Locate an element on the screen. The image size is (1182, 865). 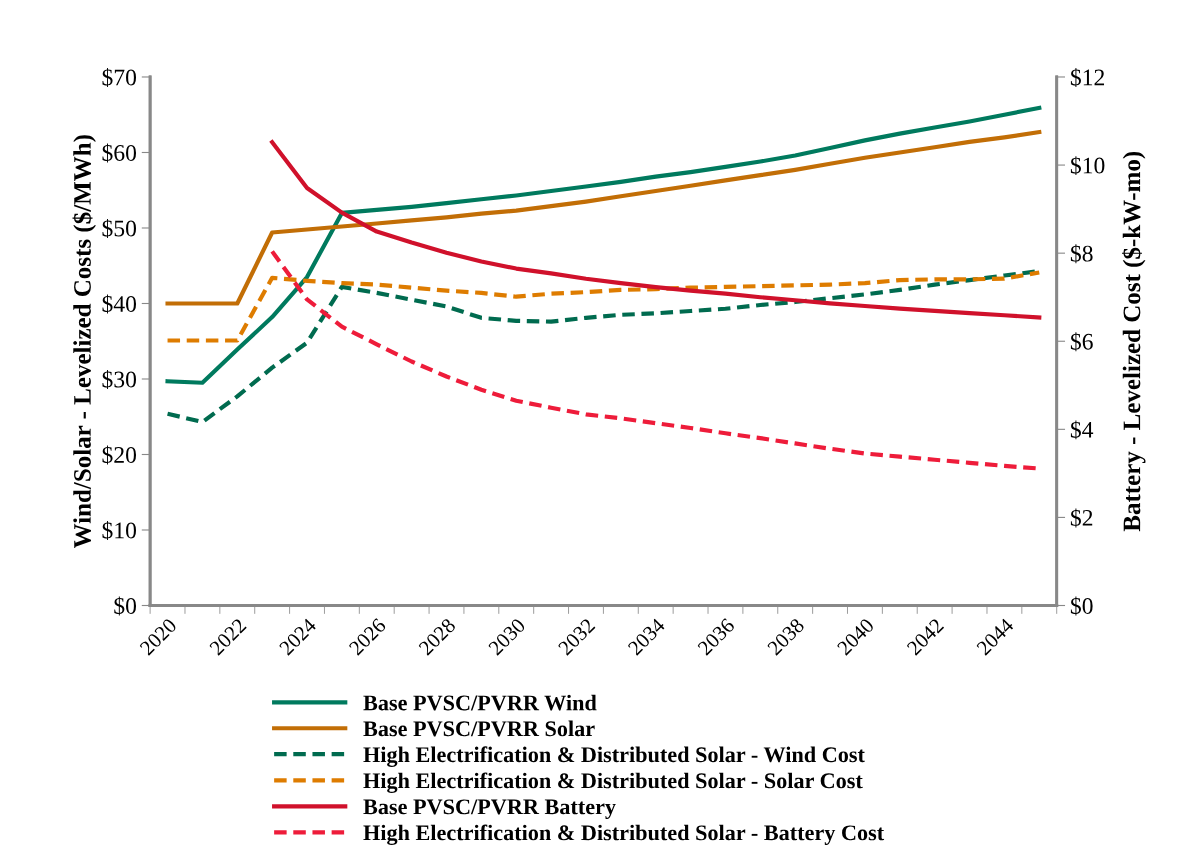
y2-tick-label: $2 is located at coordinates (1081, 518).